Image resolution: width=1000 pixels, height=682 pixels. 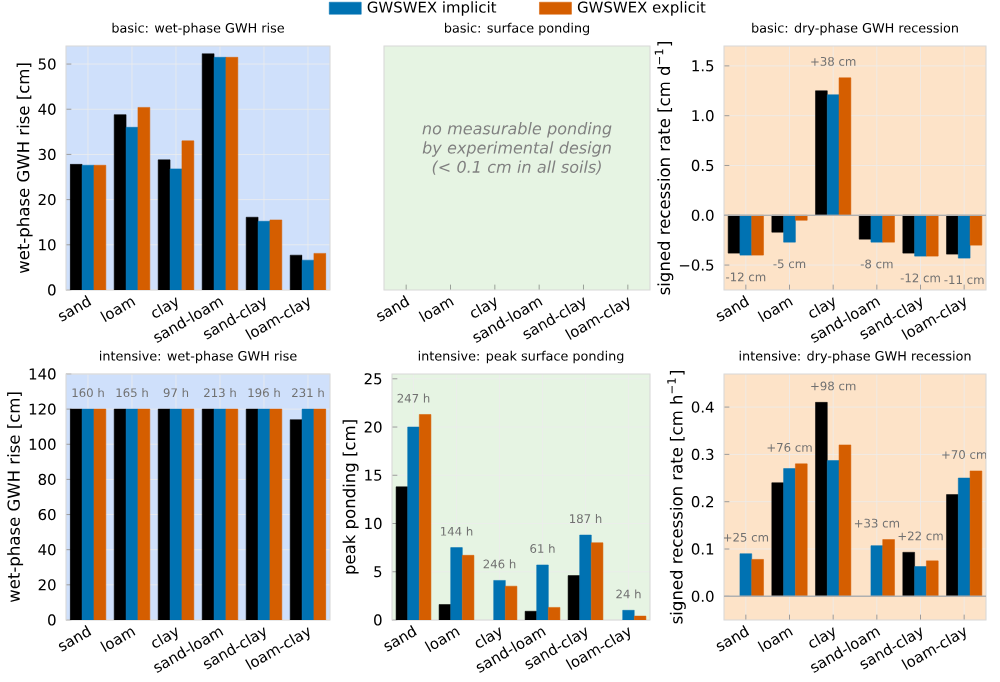 What do you see at coordinates (676, 497) in the screenshot?
I see `y-axis-title: signed recession rate [cm h$^{−1}$]` at bounding box center [676, 497].